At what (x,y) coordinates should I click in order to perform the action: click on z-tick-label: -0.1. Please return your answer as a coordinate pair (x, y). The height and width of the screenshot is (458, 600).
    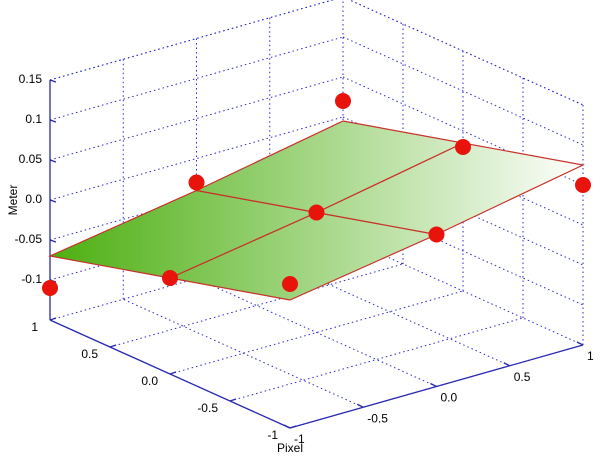
    Looking at the image, I should click on (31, 279).